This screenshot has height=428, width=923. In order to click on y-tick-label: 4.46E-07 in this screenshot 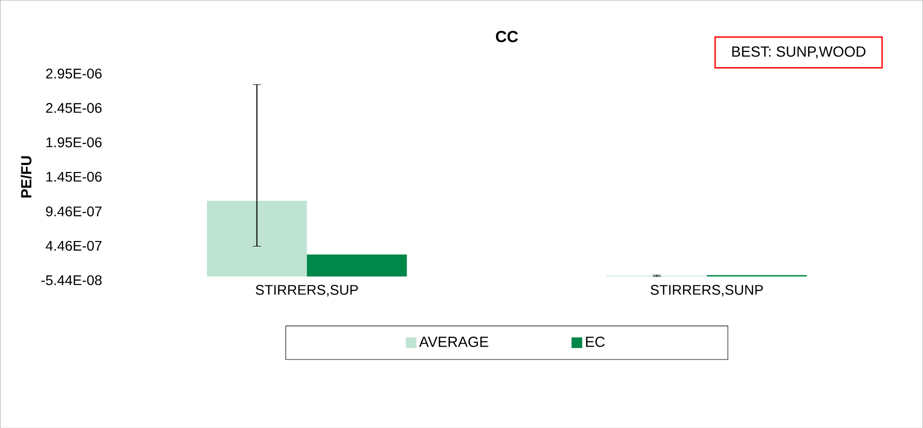, I will do `click(74, 245)`.